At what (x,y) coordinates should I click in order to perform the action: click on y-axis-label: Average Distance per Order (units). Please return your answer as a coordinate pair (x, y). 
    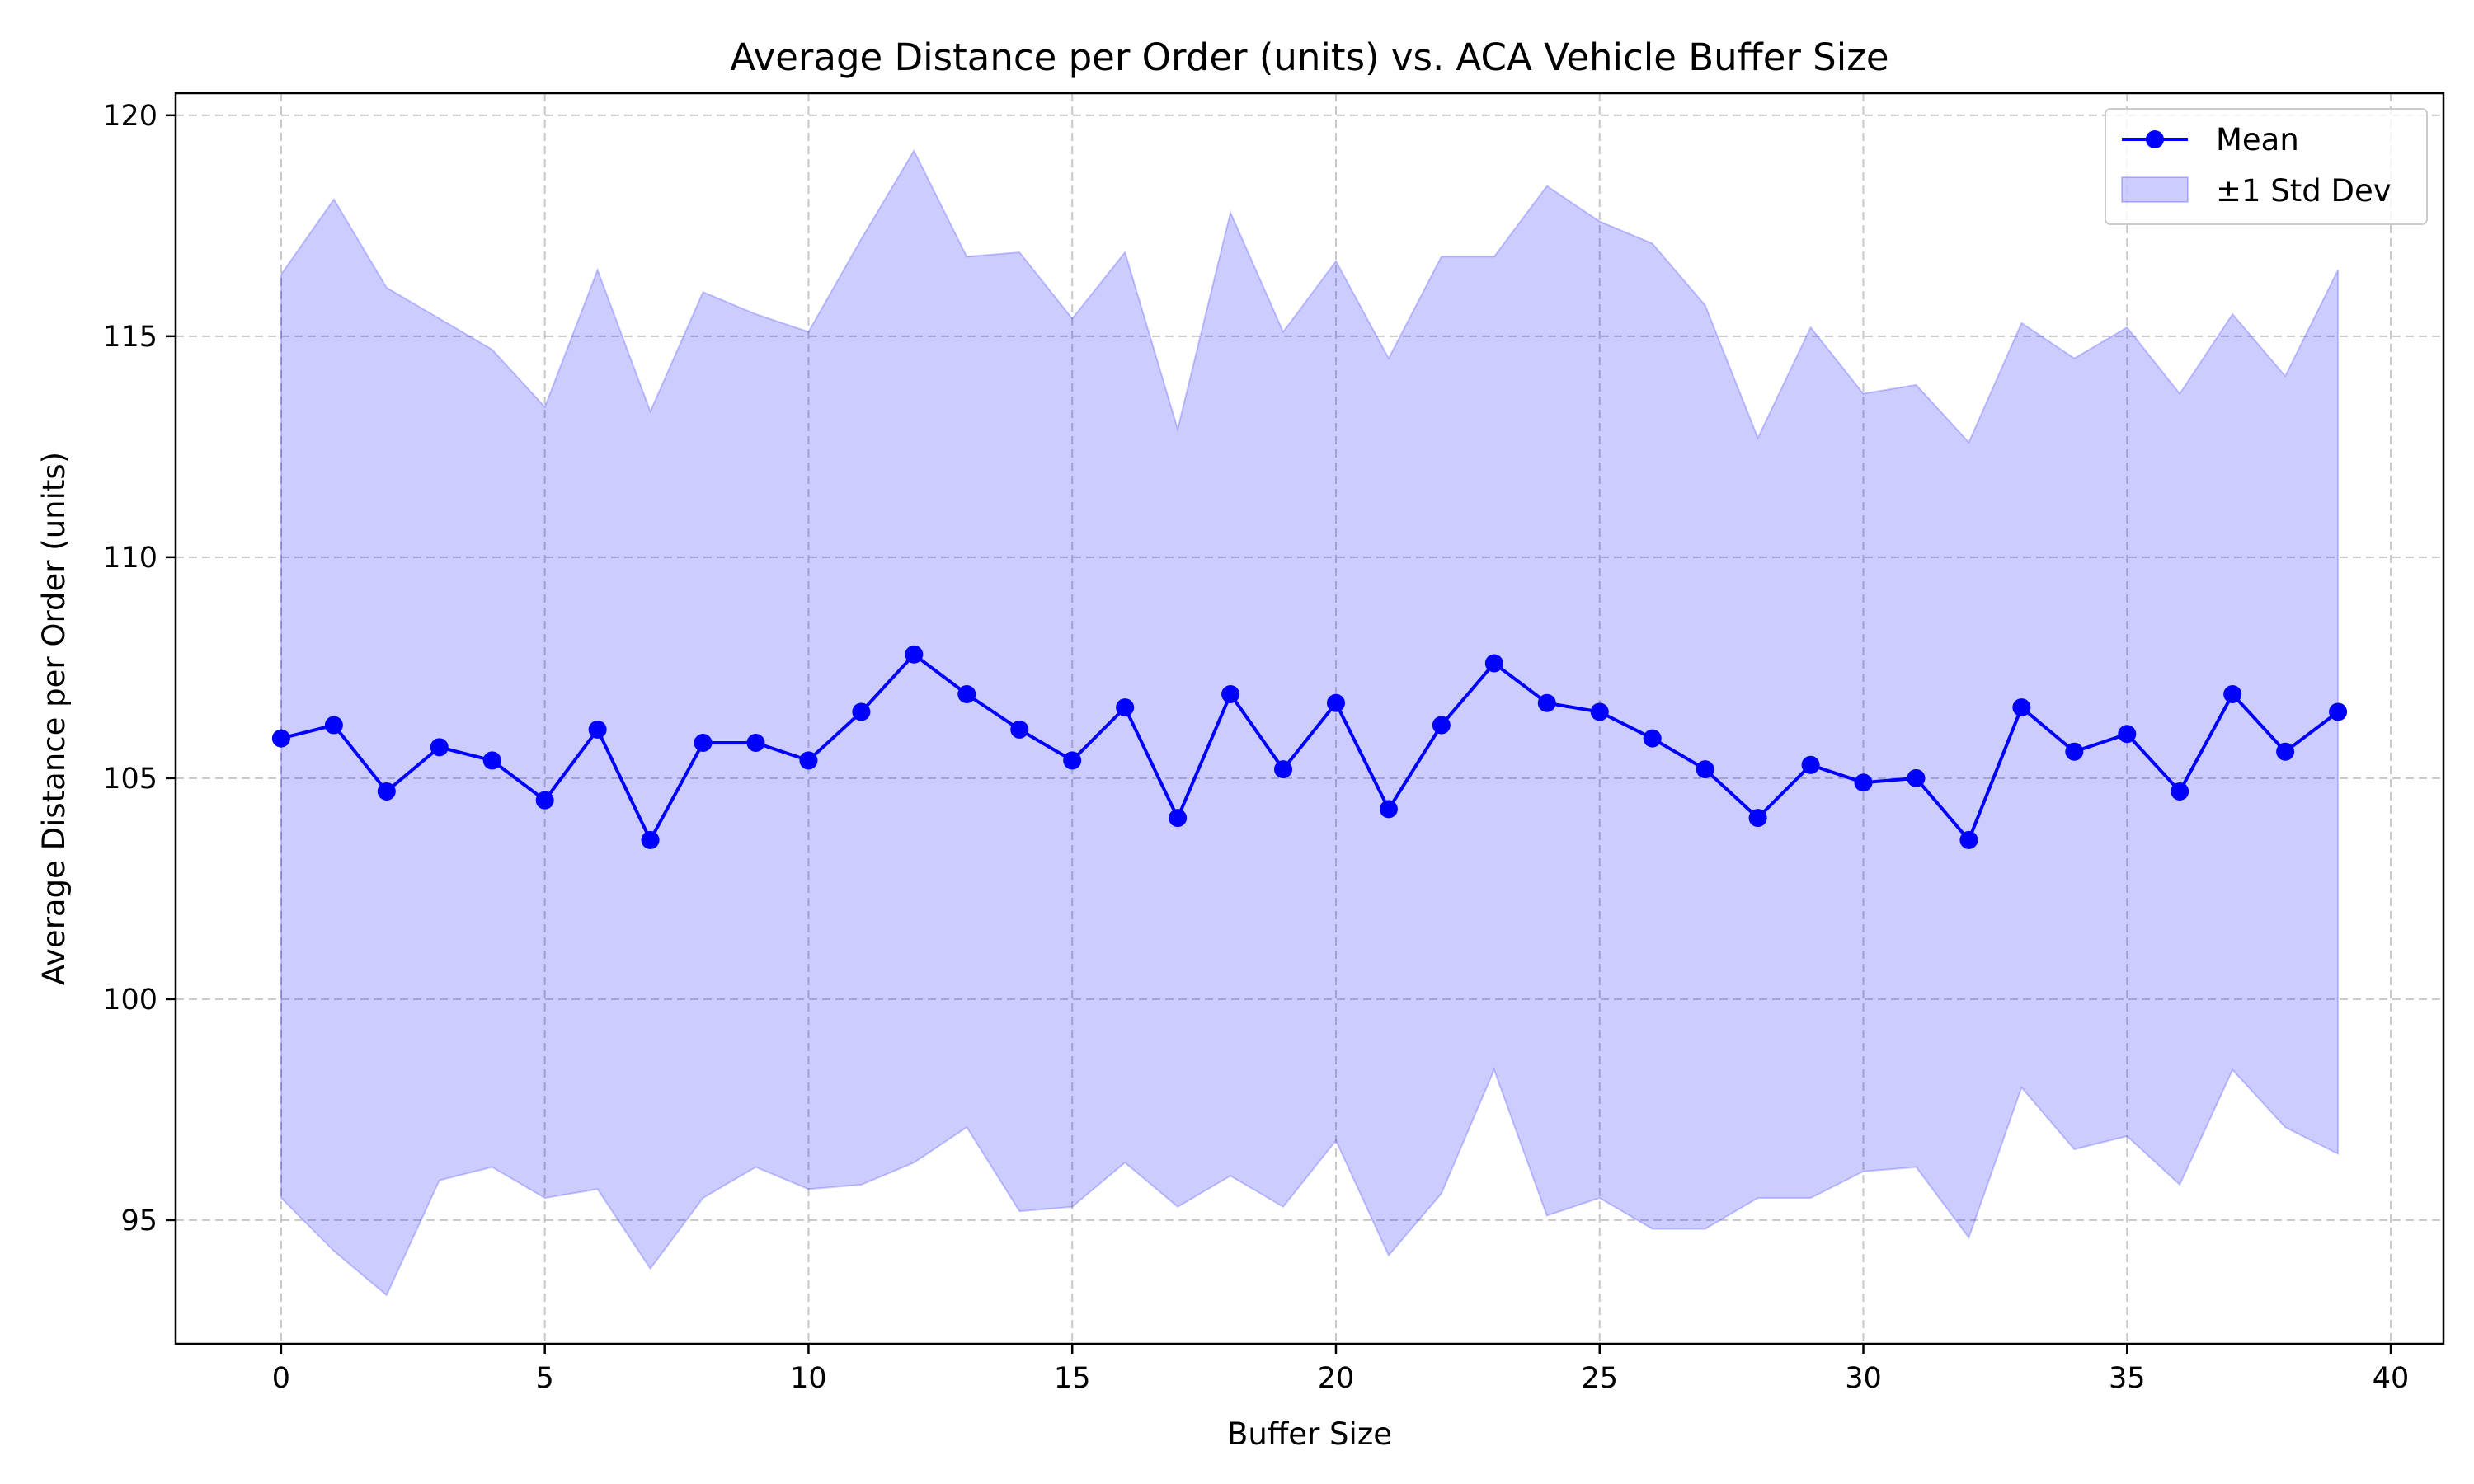
    Looking at the image, I should click on (54, 718).